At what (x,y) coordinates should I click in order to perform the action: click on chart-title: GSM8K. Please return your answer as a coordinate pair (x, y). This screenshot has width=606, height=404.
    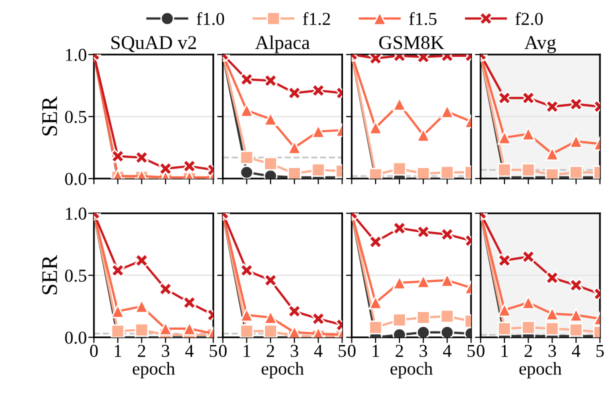
    Looking at the image, I should click on (411, 43).